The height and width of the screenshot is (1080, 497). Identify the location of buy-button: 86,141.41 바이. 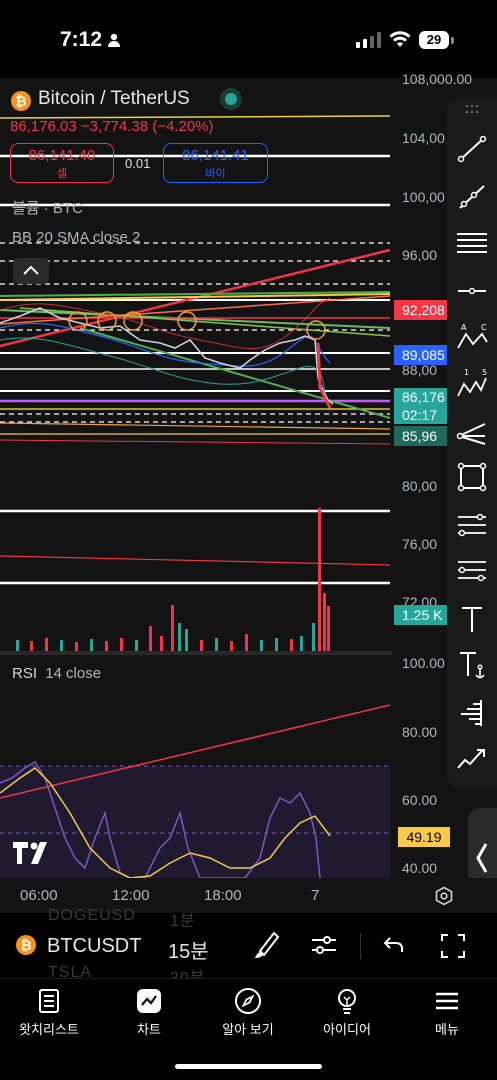
(215, 163).